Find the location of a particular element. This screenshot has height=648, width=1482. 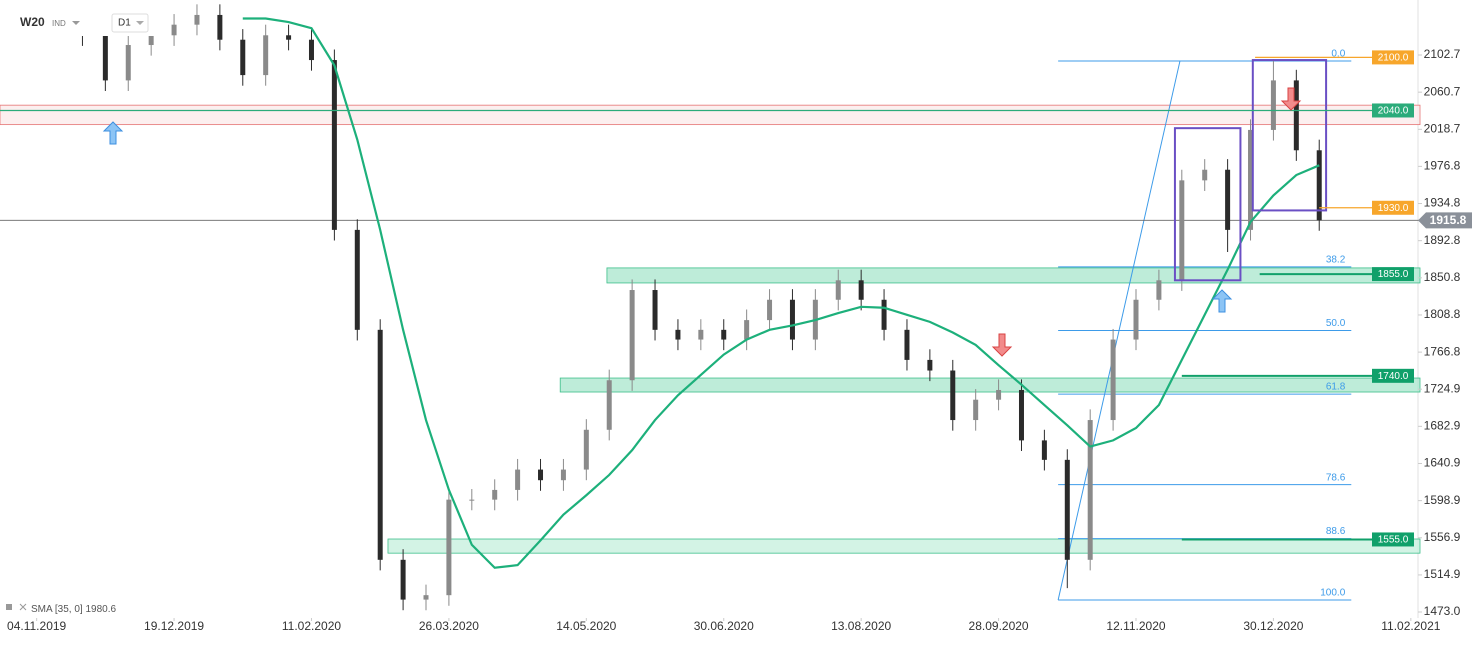

symbol: W20 is located at coordinates (32, 22).